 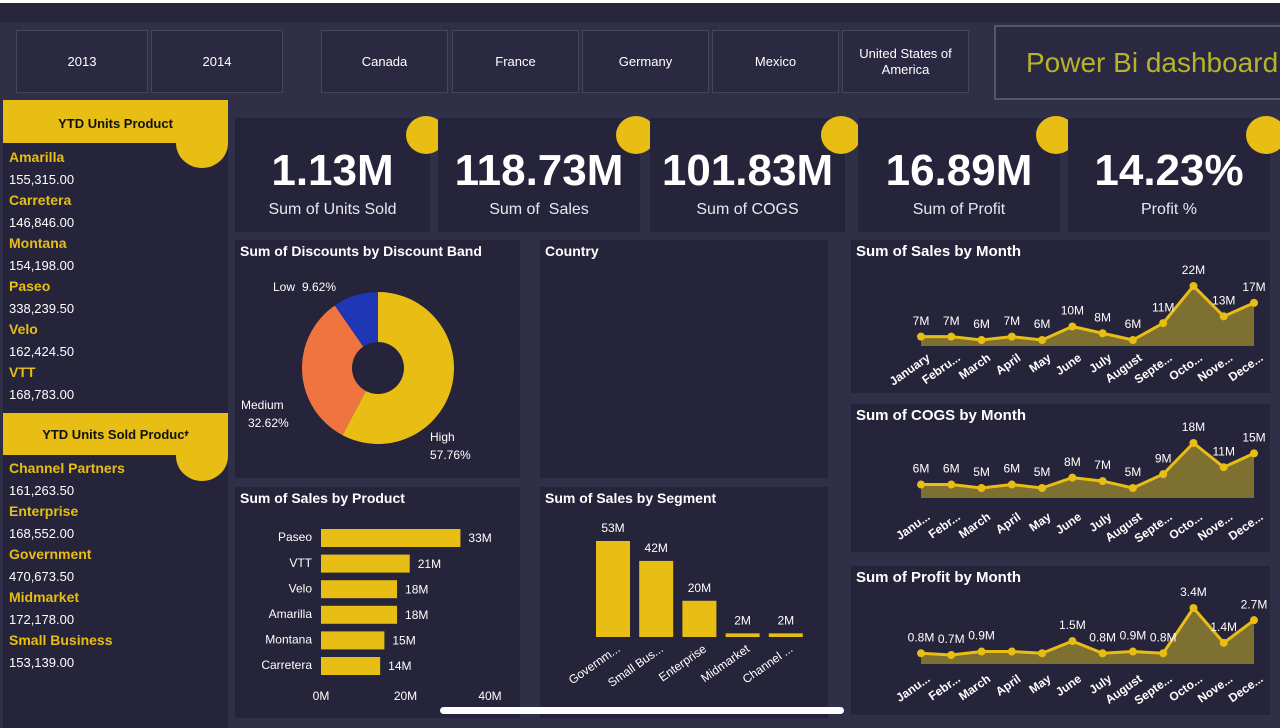 What do you see at coordinates (42, 265) in the screenshot?
I see `item-value: 154,198.00` at bounding box center [42, 265].